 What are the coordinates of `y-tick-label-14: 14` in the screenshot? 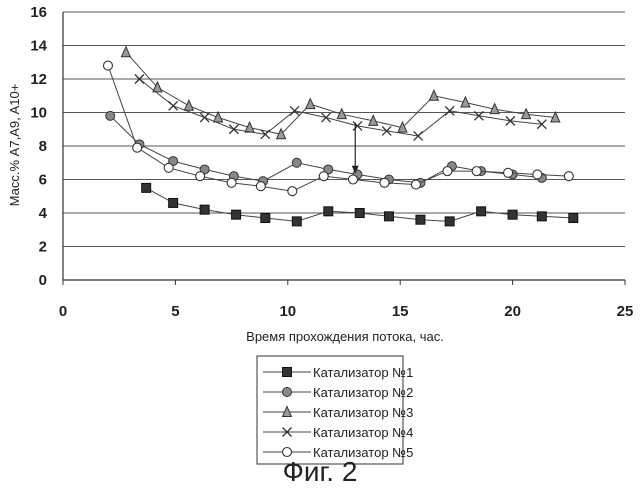 It's located at (38, 46).